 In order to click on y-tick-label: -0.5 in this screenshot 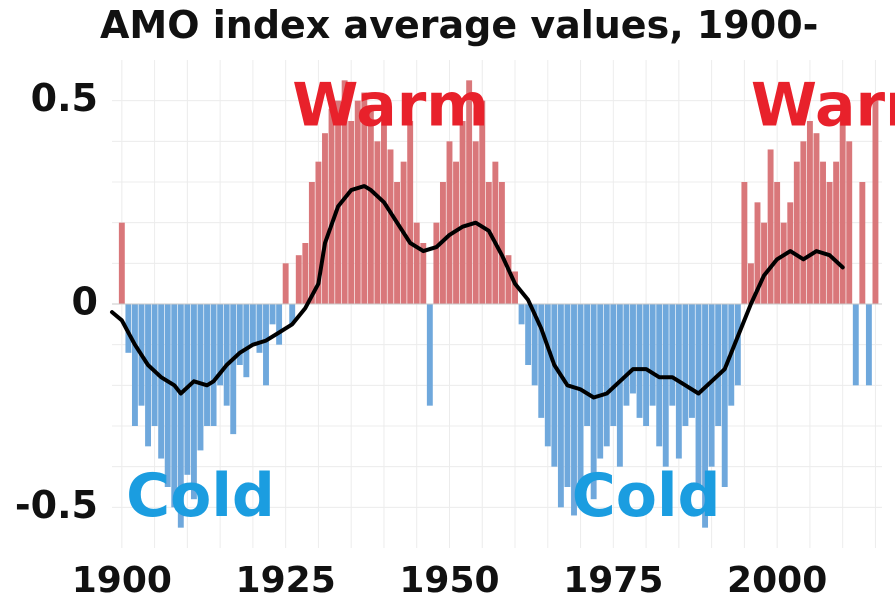, I will do `click(56, 505)`.